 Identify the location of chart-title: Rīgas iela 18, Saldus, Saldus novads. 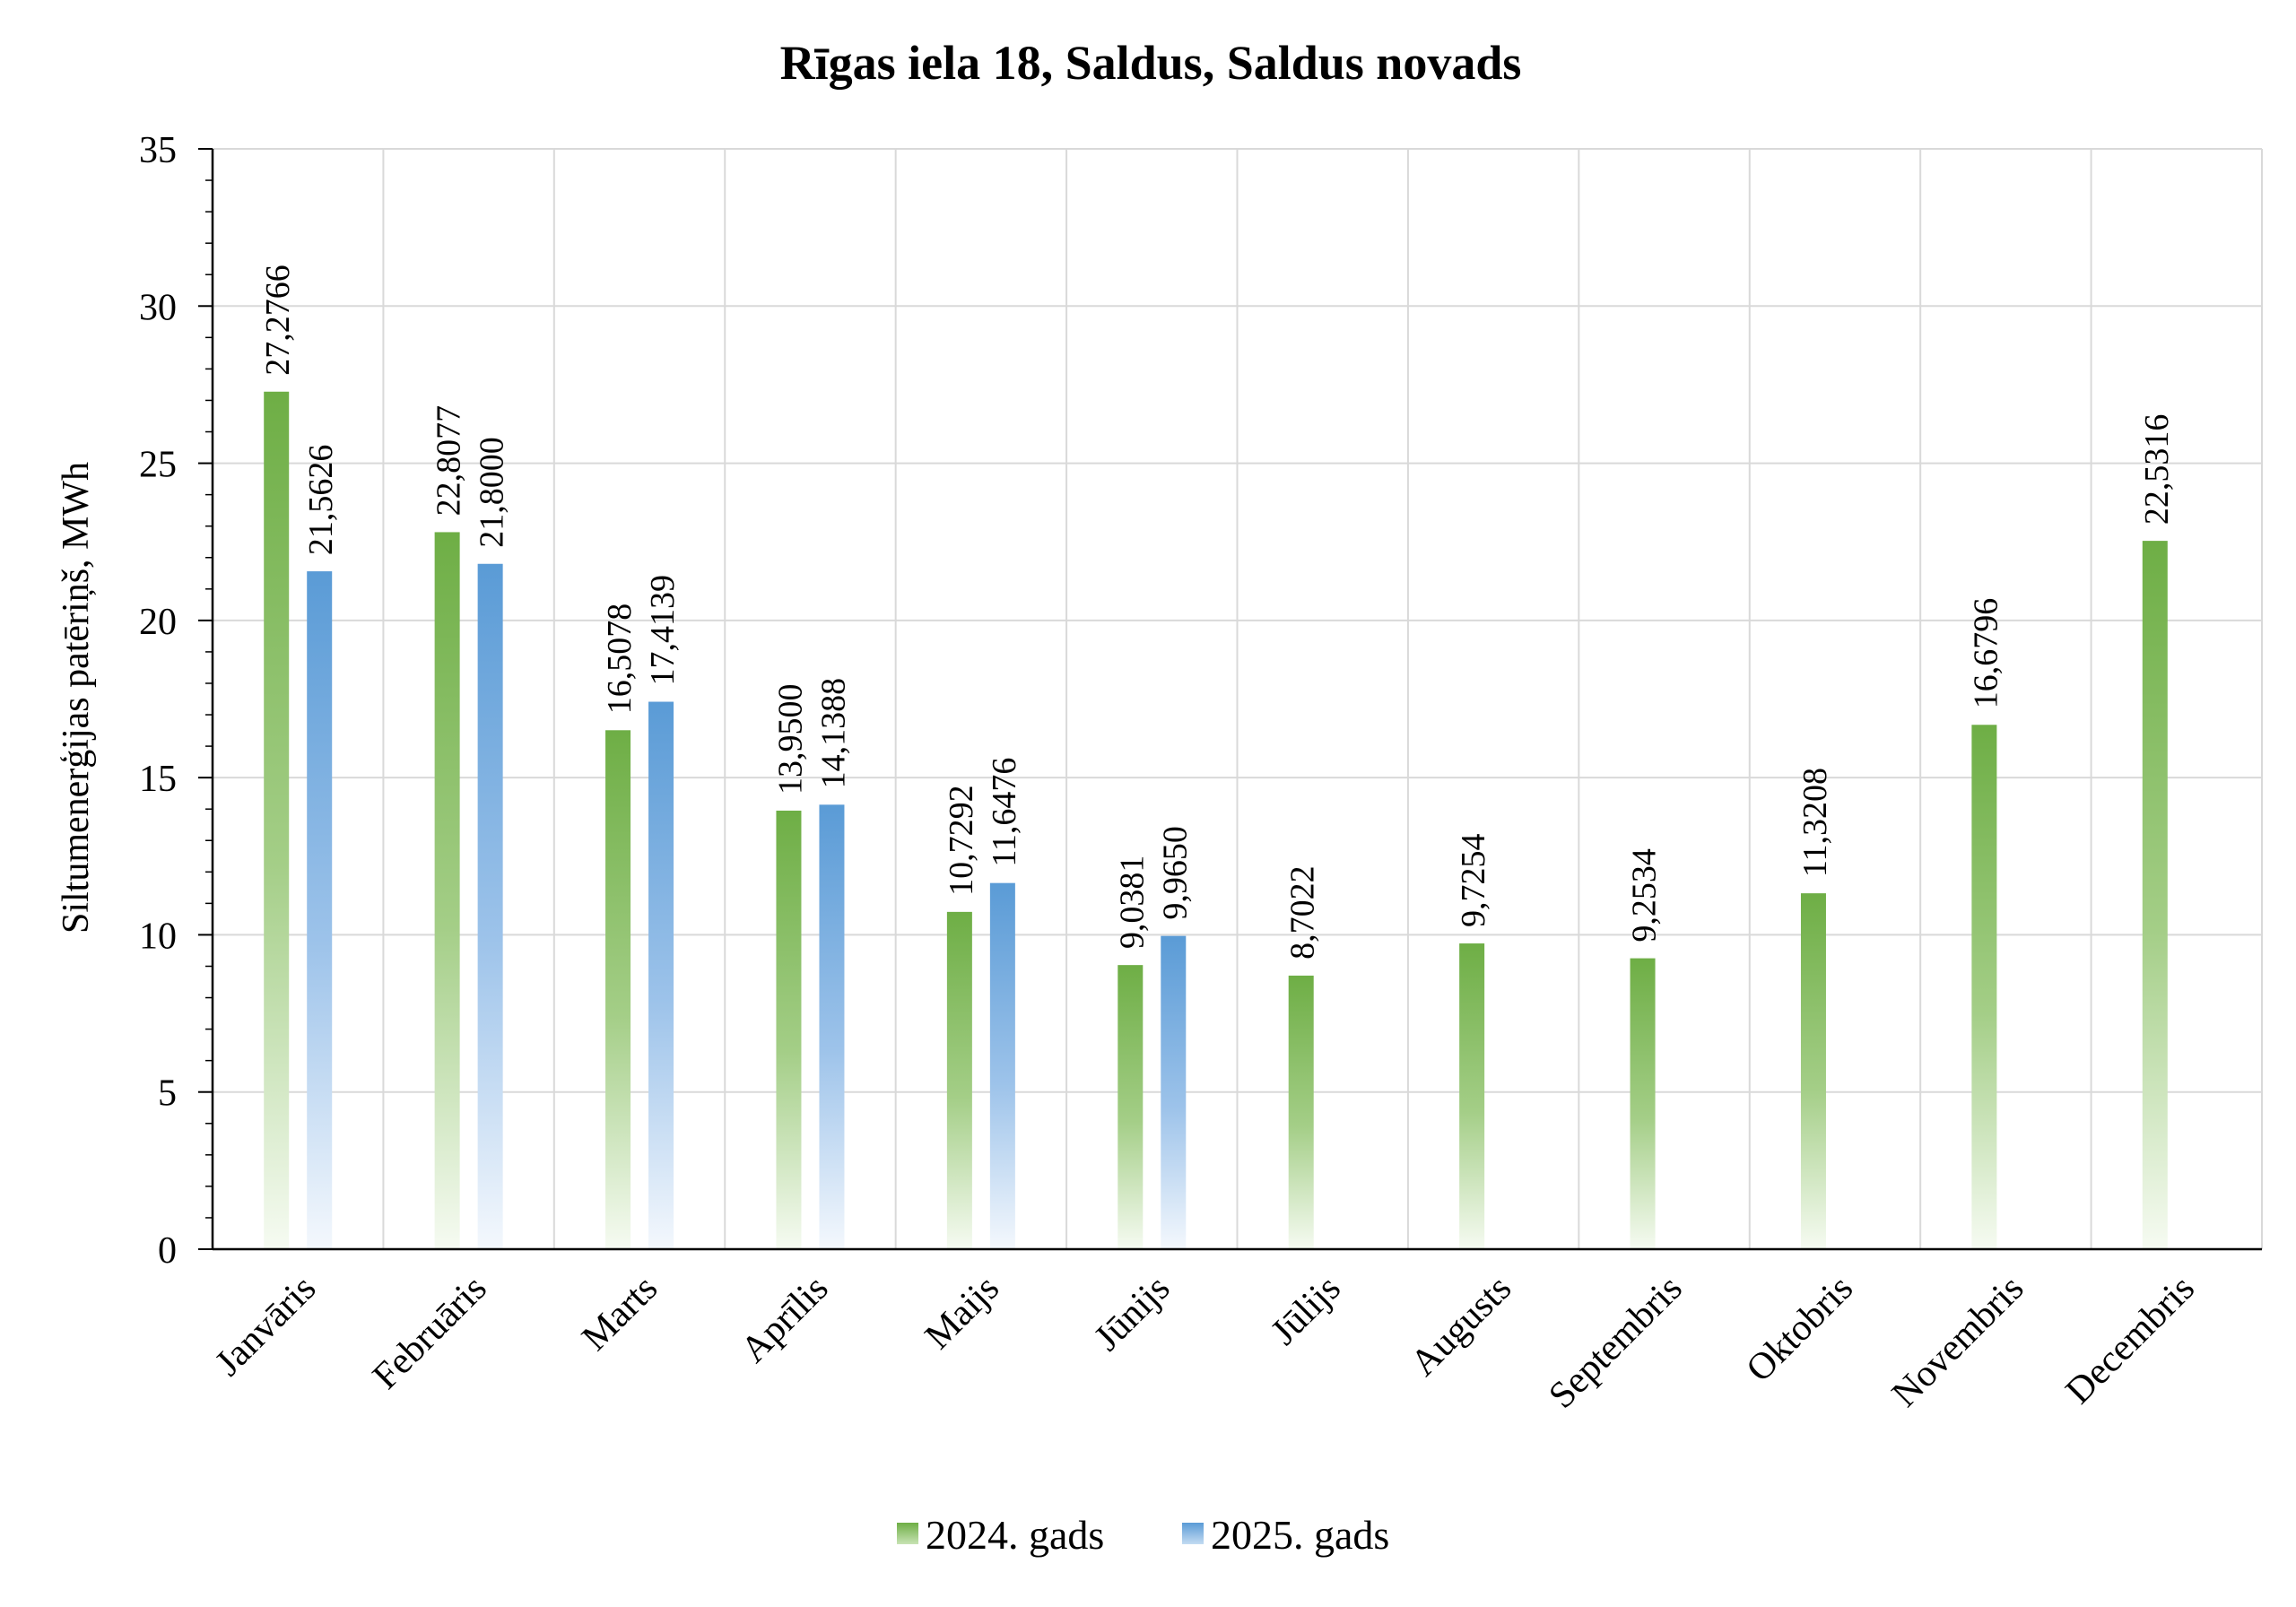
(1151, 63).